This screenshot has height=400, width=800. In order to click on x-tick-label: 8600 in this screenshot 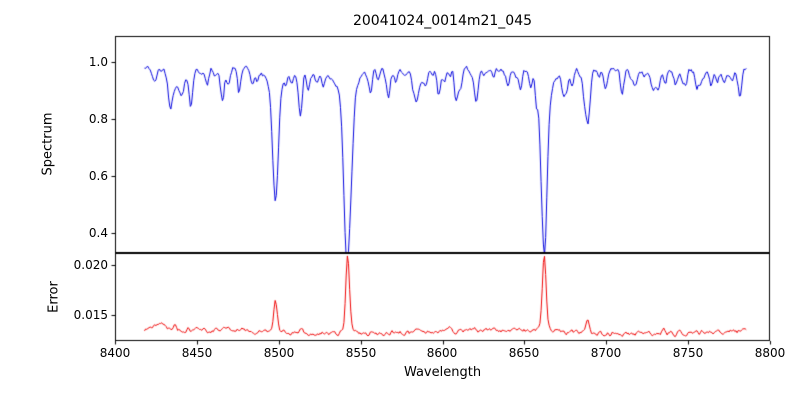, I will do `click(442, 353)`.